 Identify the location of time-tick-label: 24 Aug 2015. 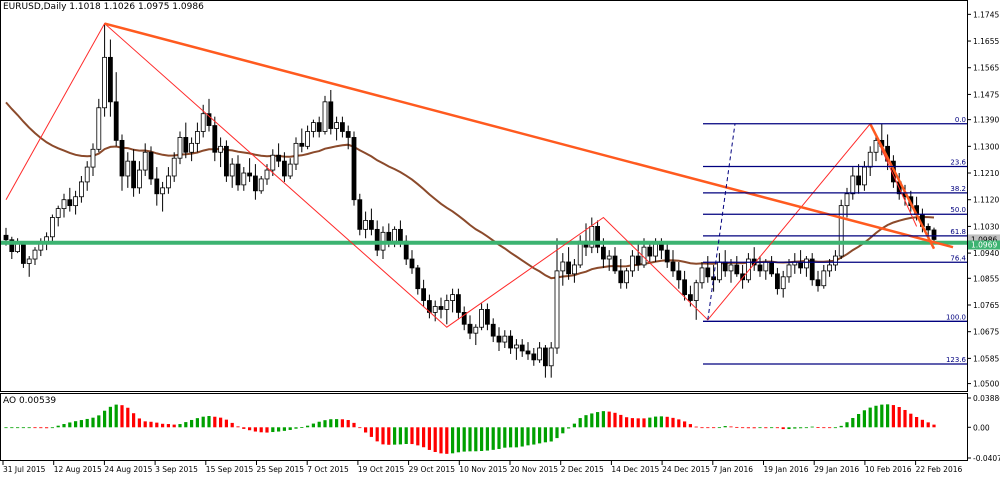
(128, 469).